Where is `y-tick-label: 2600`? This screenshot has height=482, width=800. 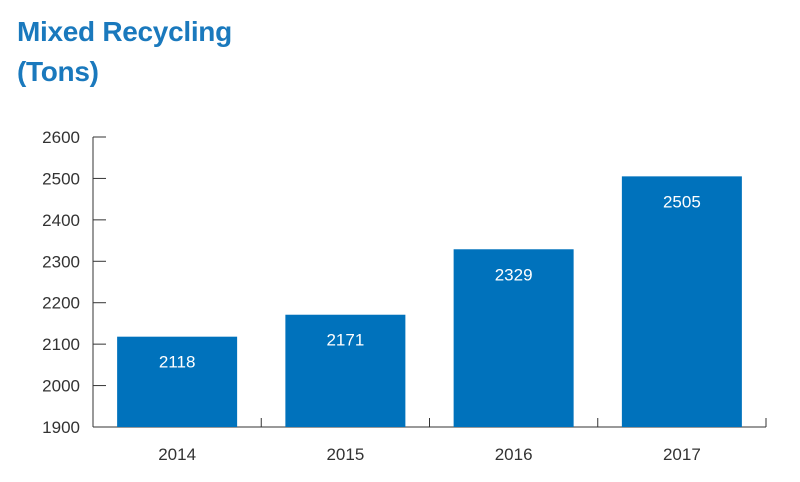
y-tick-label: 2600 is located at coordinates (61, 137).